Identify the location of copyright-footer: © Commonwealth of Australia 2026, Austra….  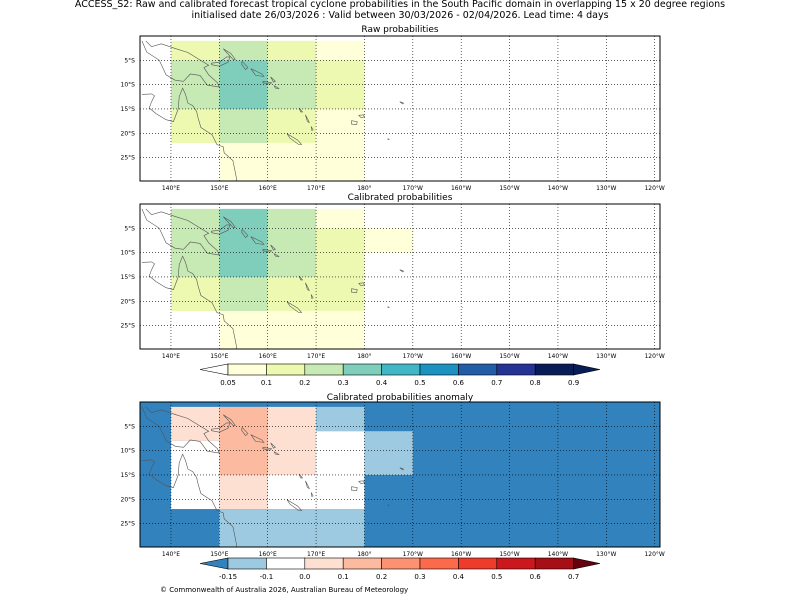
(284, 590).